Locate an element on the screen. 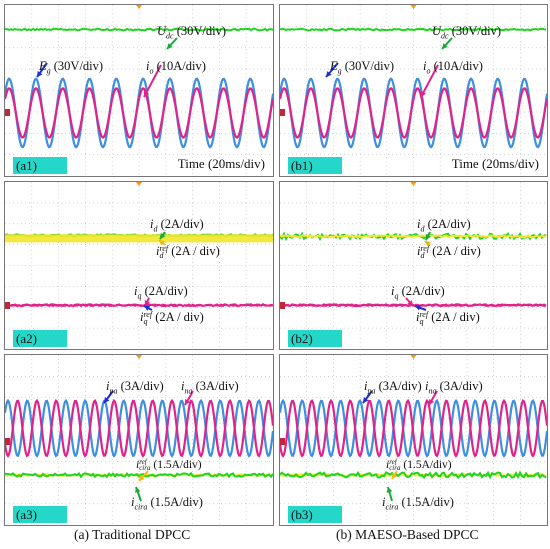  panel-tag: (b1) is located at coordinates (315, 165).